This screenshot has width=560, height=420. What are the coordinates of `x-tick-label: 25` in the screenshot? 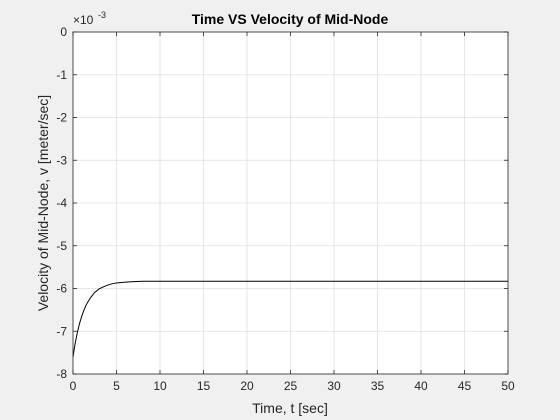 It's located at (291, 386).